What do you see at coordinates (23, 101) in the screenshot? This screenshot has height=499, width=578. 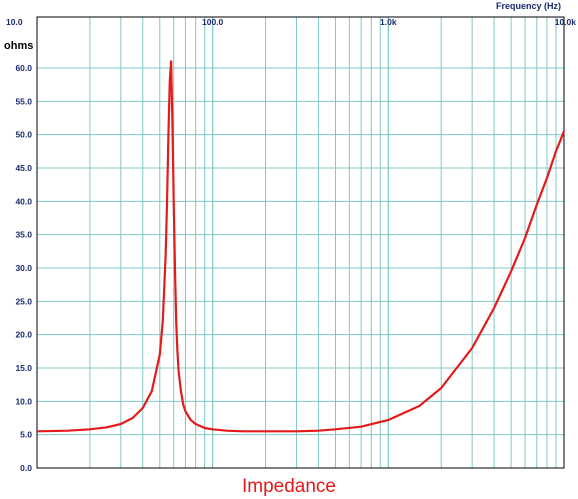 I see `y-tick-label: 55.0` at bounding box center [23, 101].